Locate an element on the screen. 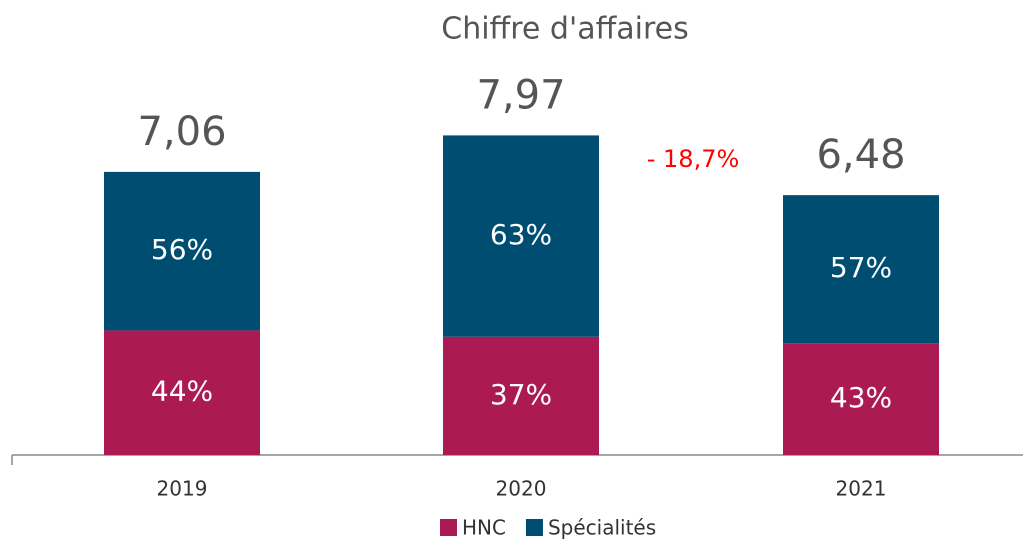 Image resolution: width=1023 pixels, height=542 pixels. segment-label: 63% is located at coordinates (521, 234).